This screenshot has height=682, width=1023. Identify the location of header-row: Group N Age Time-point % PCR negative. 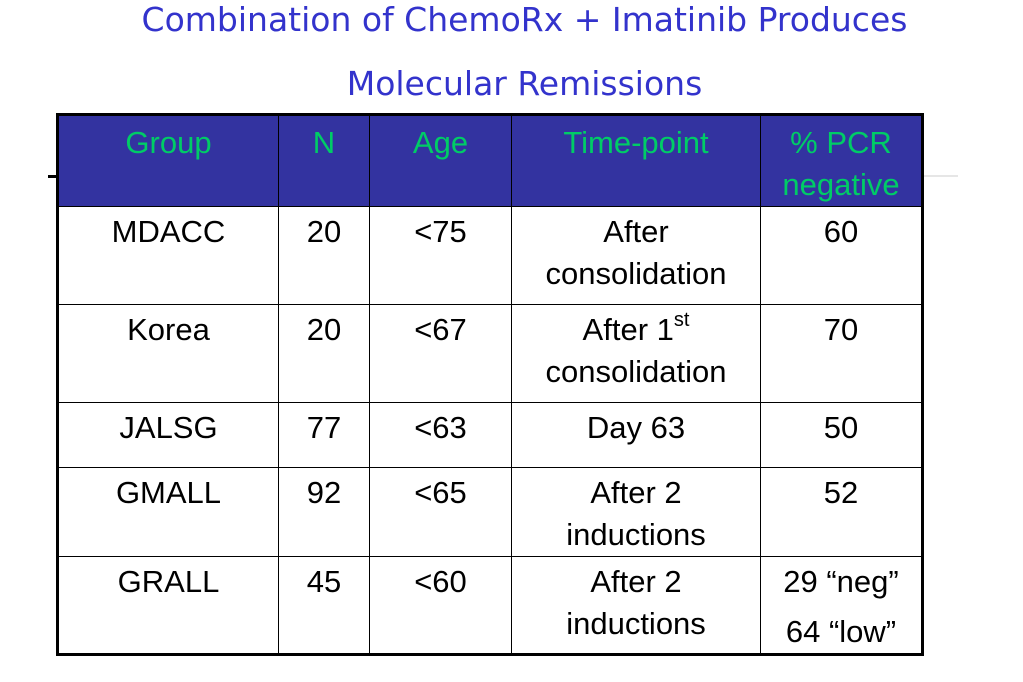
(490, 160).